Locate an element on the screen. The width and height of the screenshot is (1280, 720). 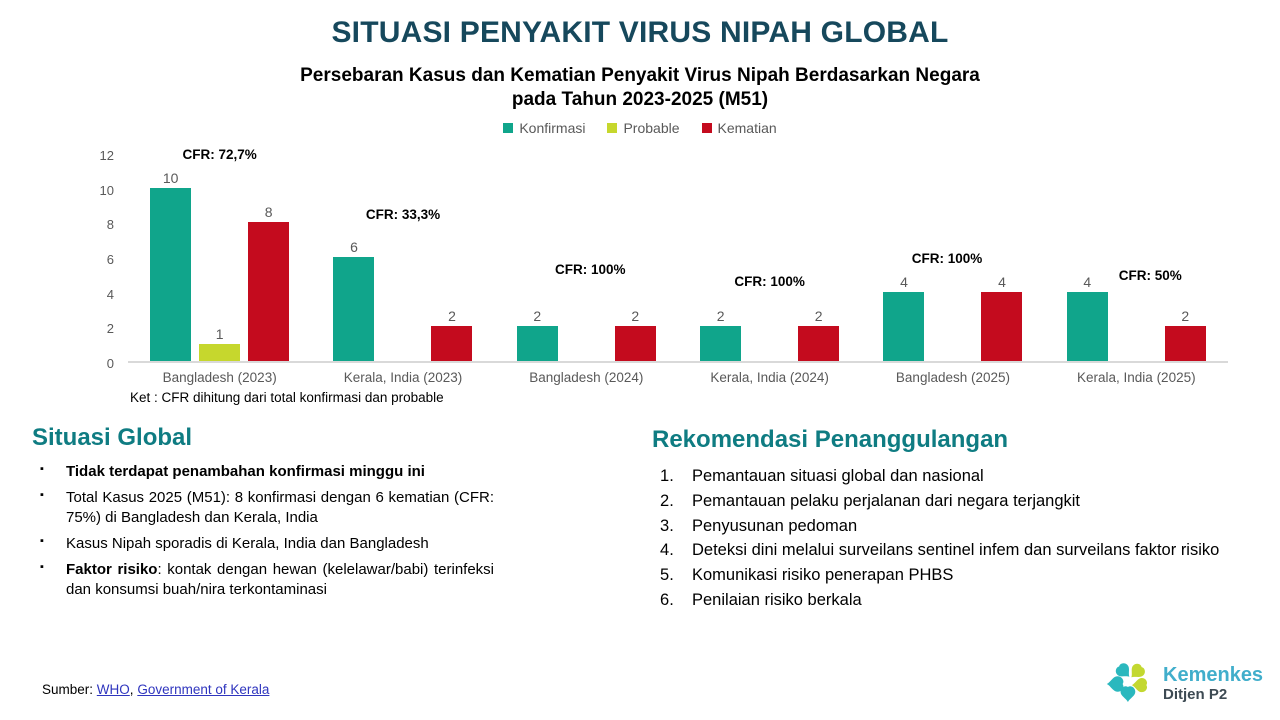
page-title: SITUASI PENYAKIT VIRUS NIPAH GLOBAL is located at coordinates (640, 32).